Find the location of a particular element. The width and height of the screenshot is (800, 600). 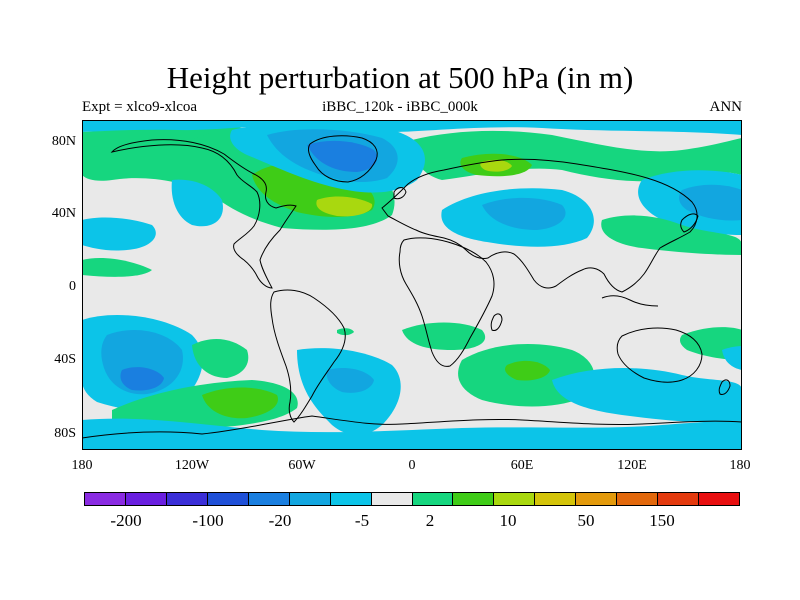

comparison-label: iBBC_120k - iBBC_000k is located at coordinates (400, 107).